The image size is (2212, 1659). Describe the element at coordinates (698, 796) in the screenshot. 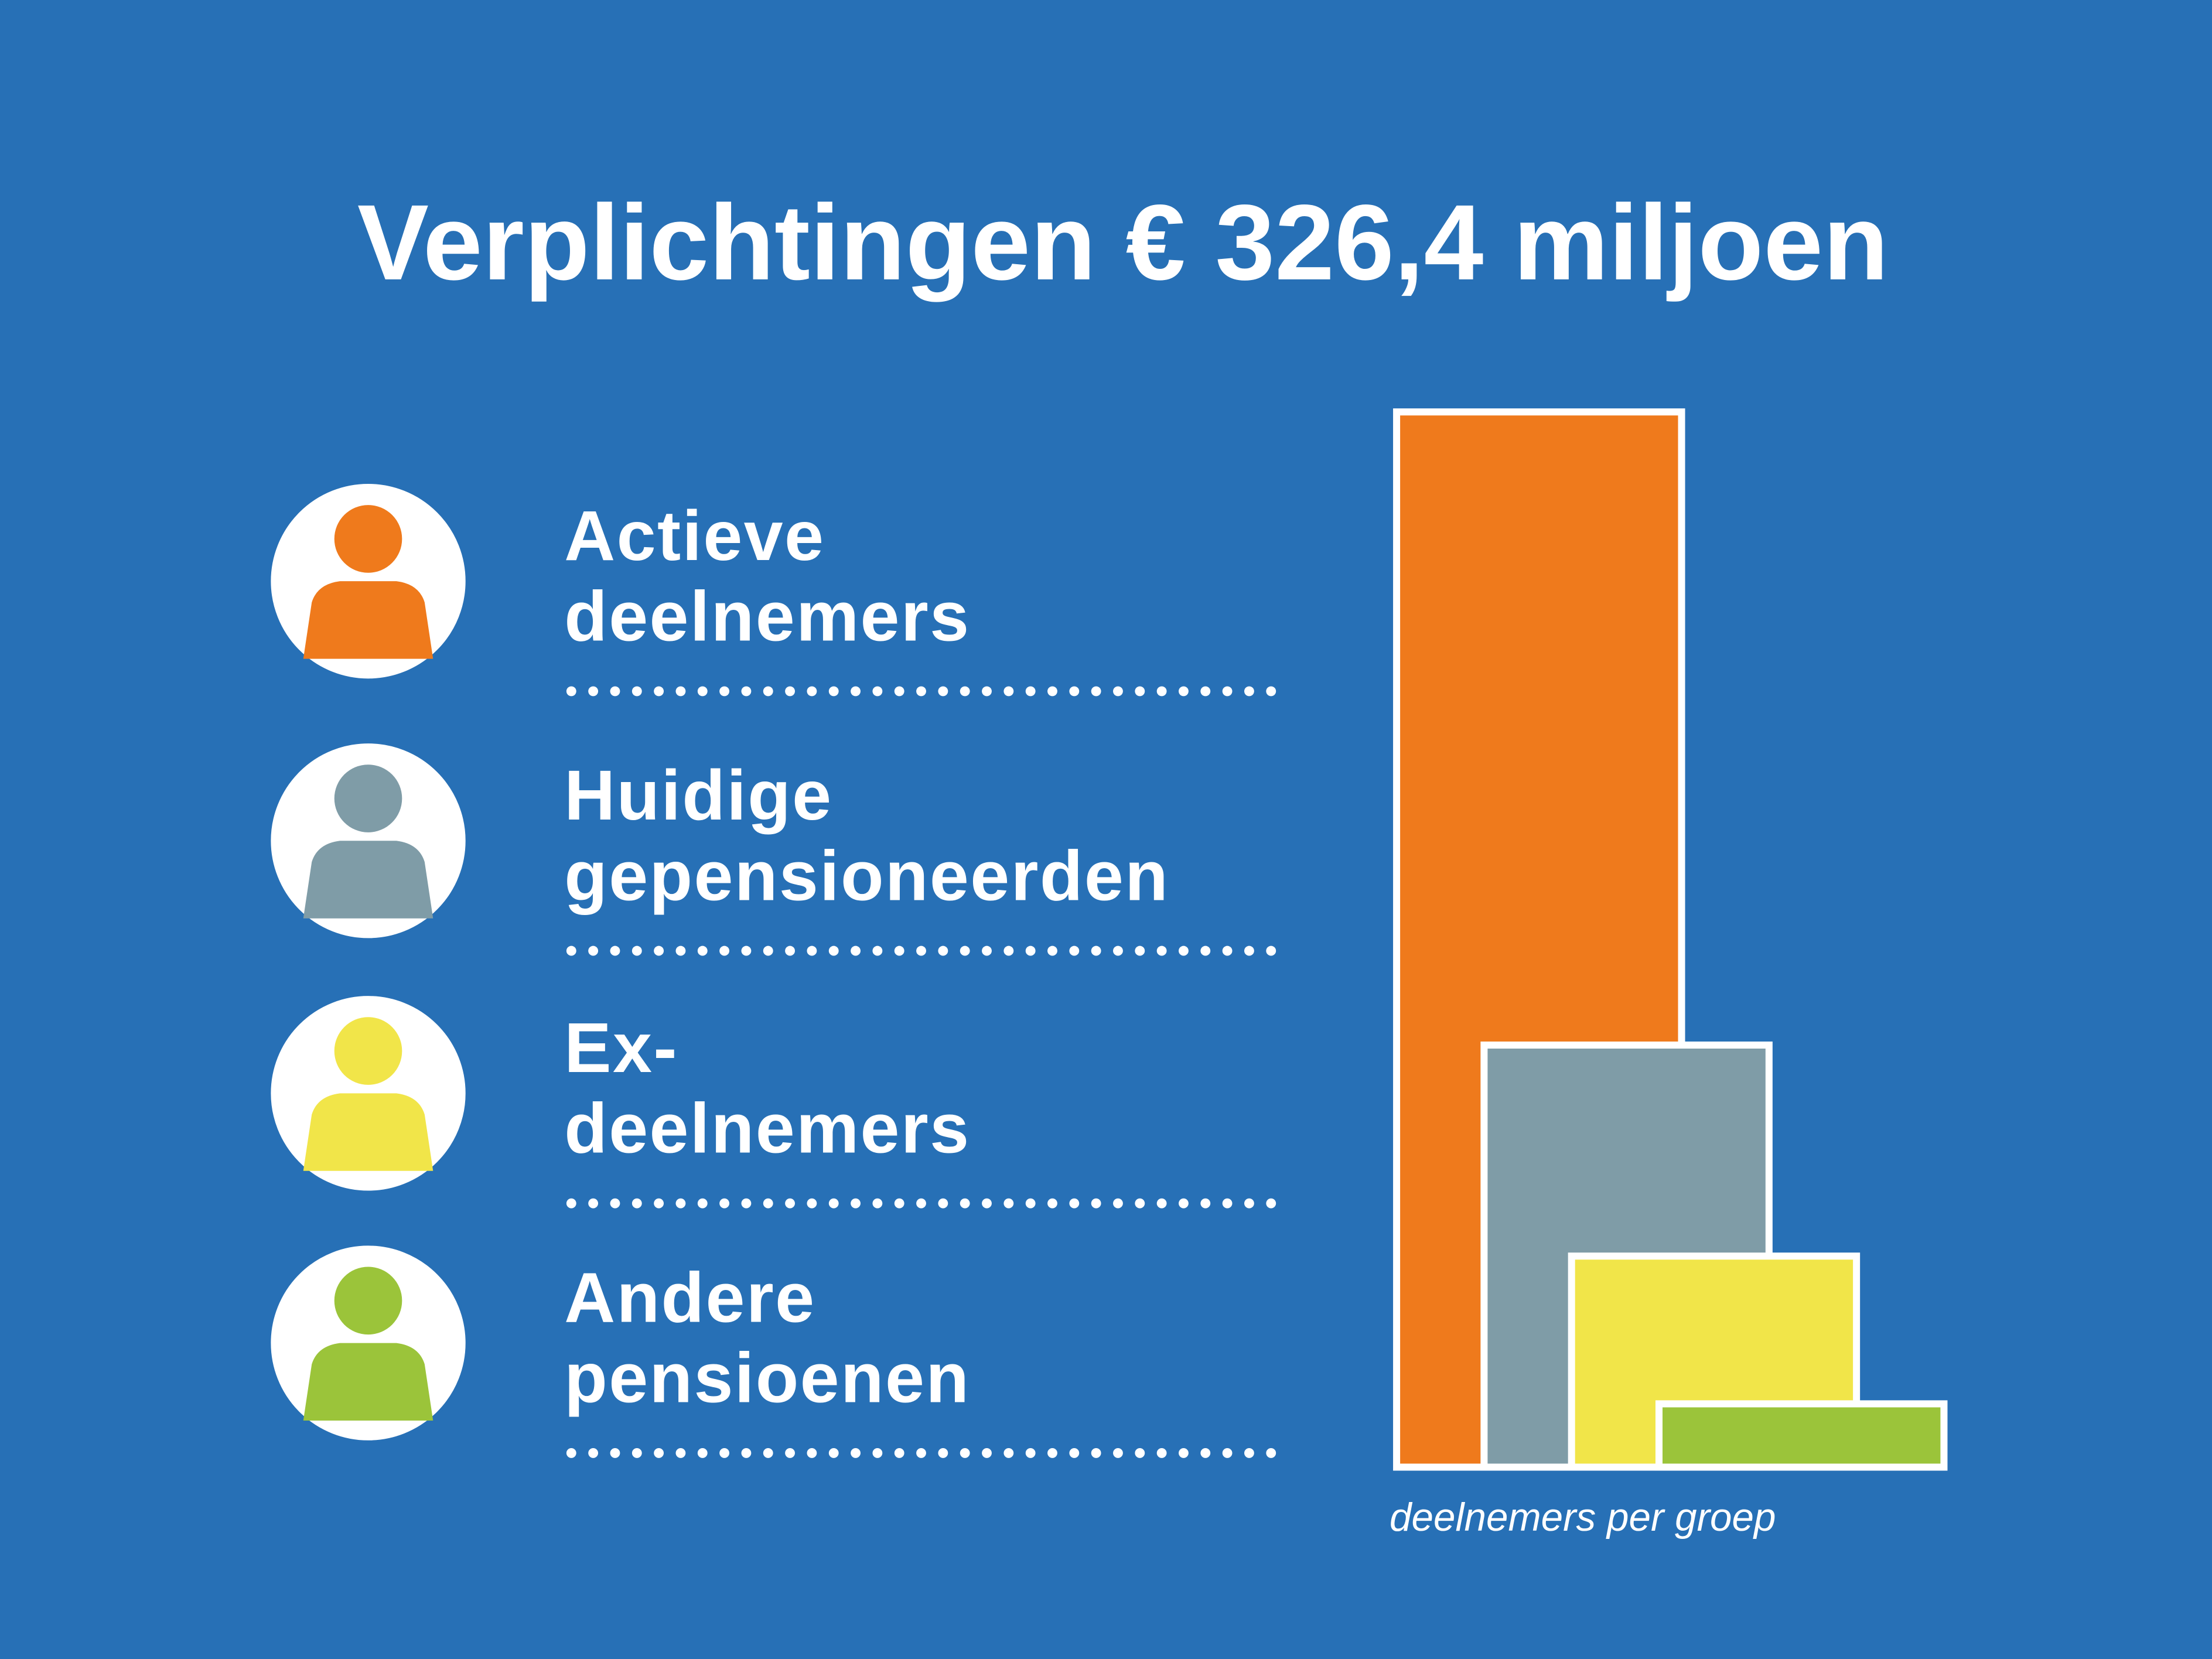

I see `legend-label: Huidige` at that location.